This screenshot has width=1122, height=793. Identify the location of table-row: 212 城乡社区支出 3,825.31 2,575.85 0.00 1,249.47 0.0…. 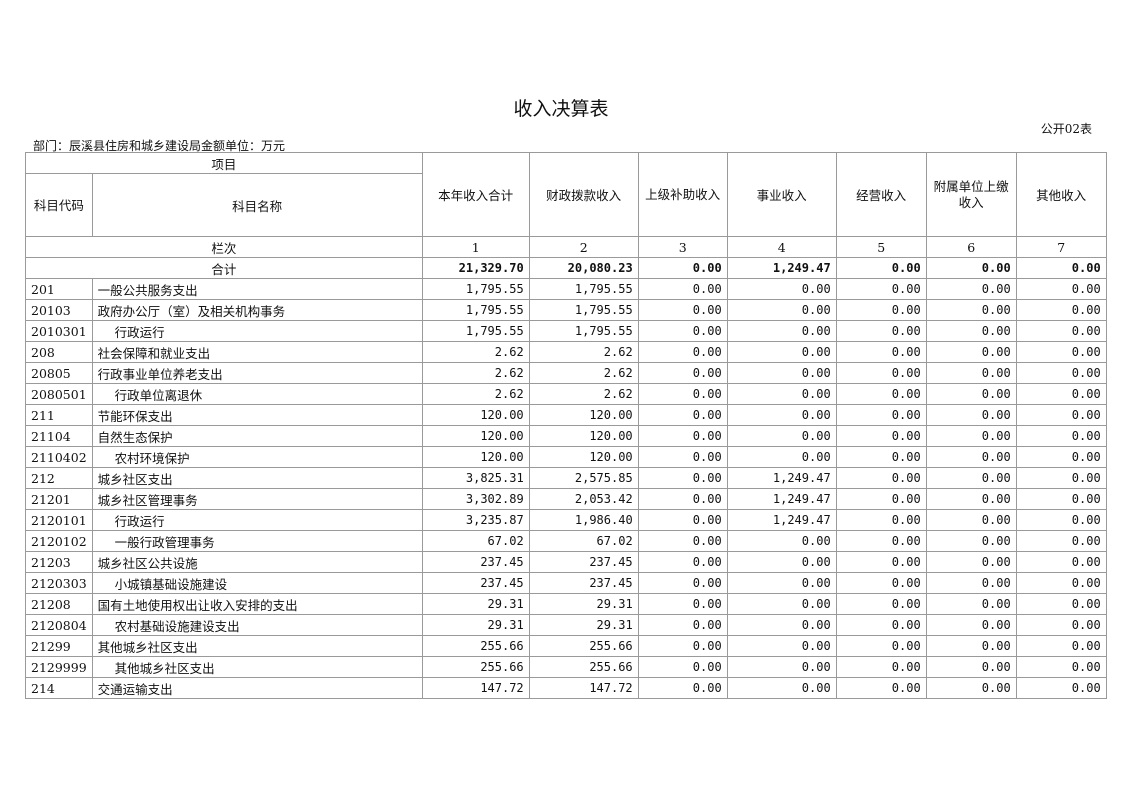
(566, 478).